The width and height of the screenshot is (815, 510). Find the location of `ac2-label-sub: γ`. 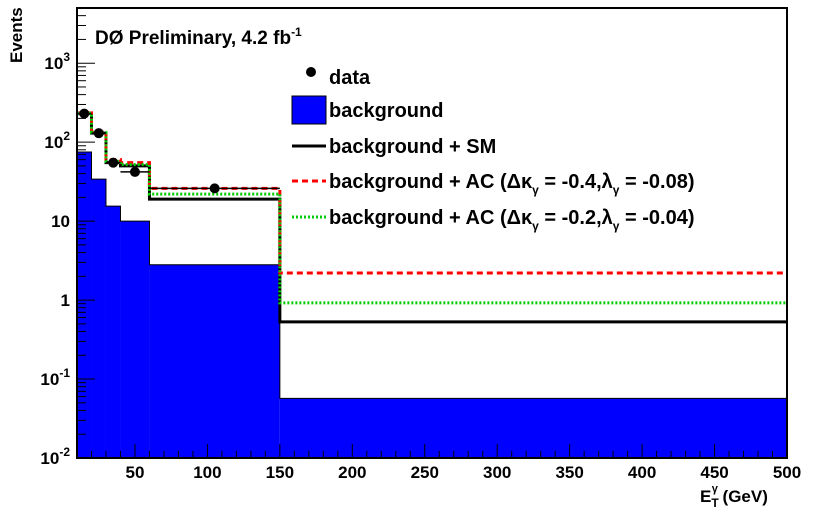

ac2-label-sub: γ is located at coordinates (535, 226).